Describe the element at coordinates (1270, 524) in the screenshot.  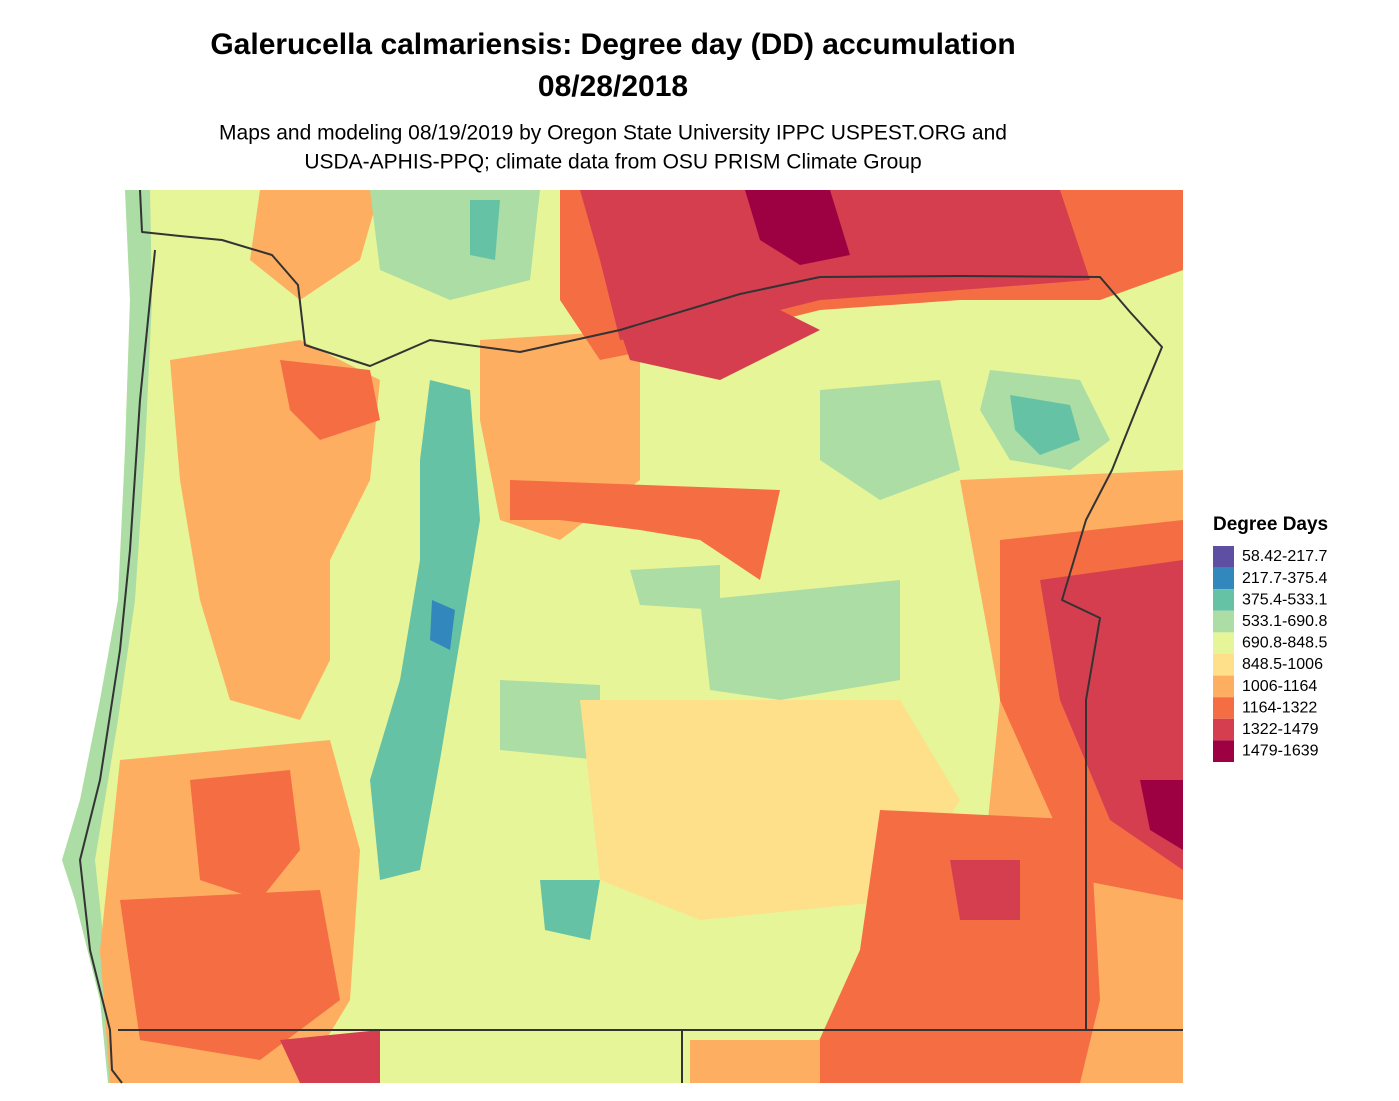
I see `legend-title: Degree Days` at that location.